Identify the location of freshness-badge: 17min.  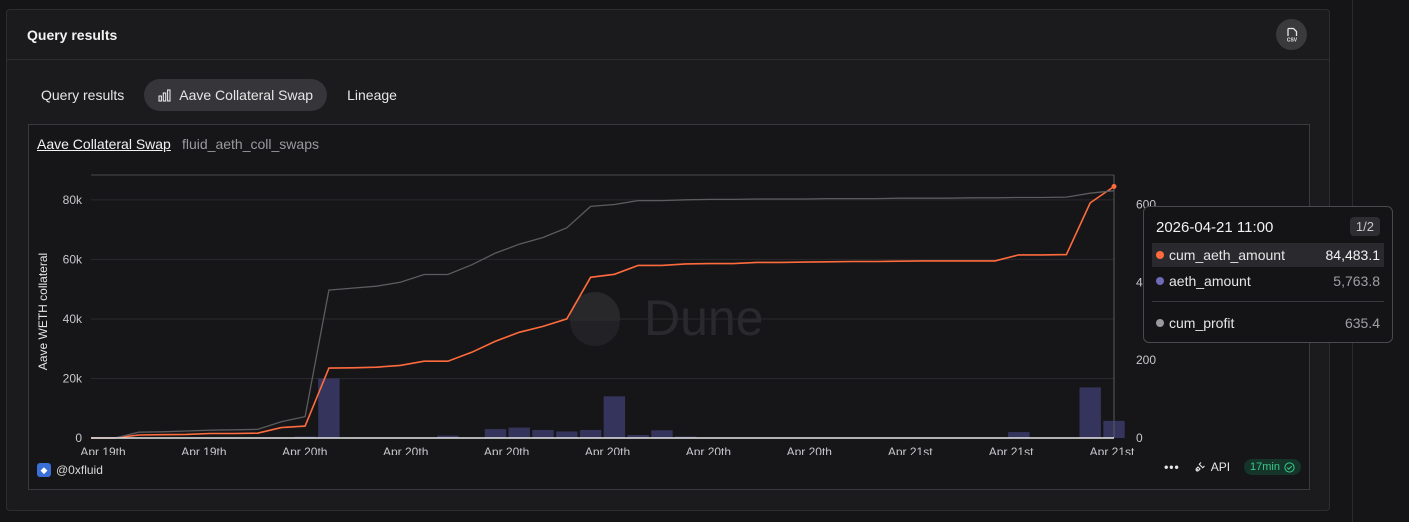
(1272, 467).